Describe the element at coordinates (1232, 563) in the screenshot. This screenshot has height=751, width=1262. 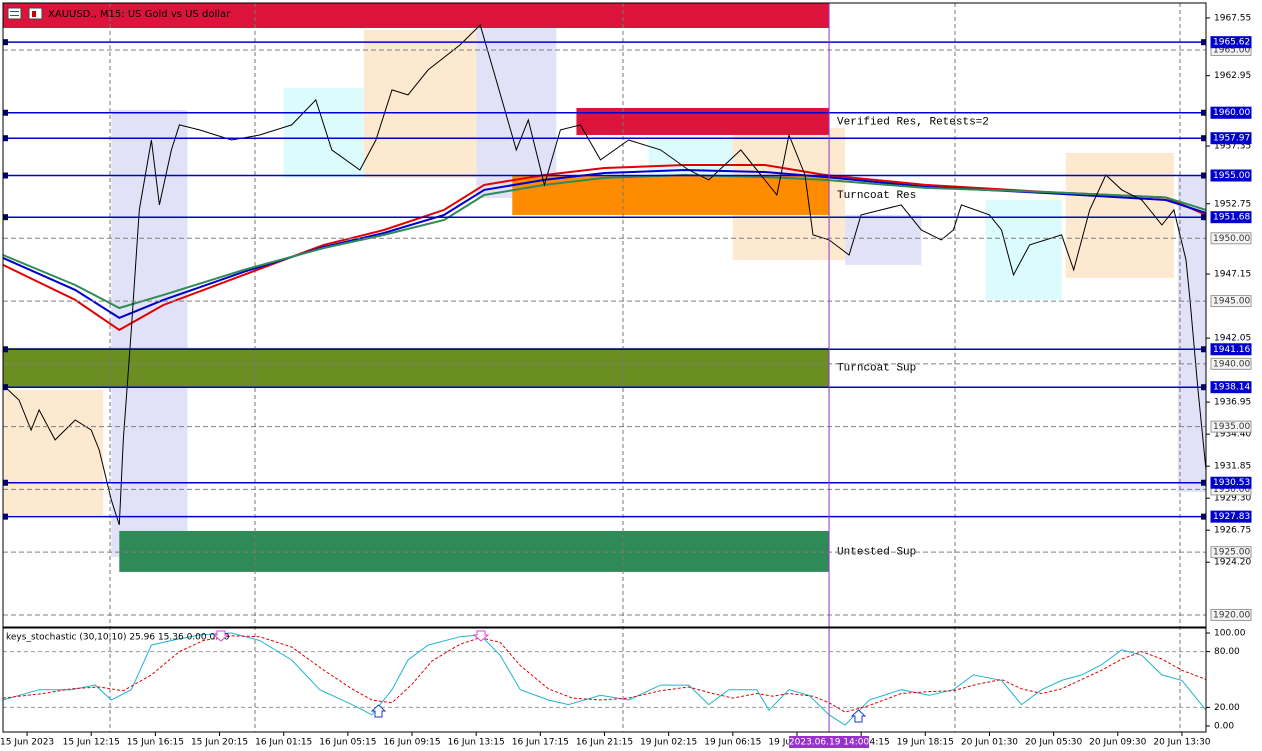
I see `y-tick-label: 1924.20` at that location.